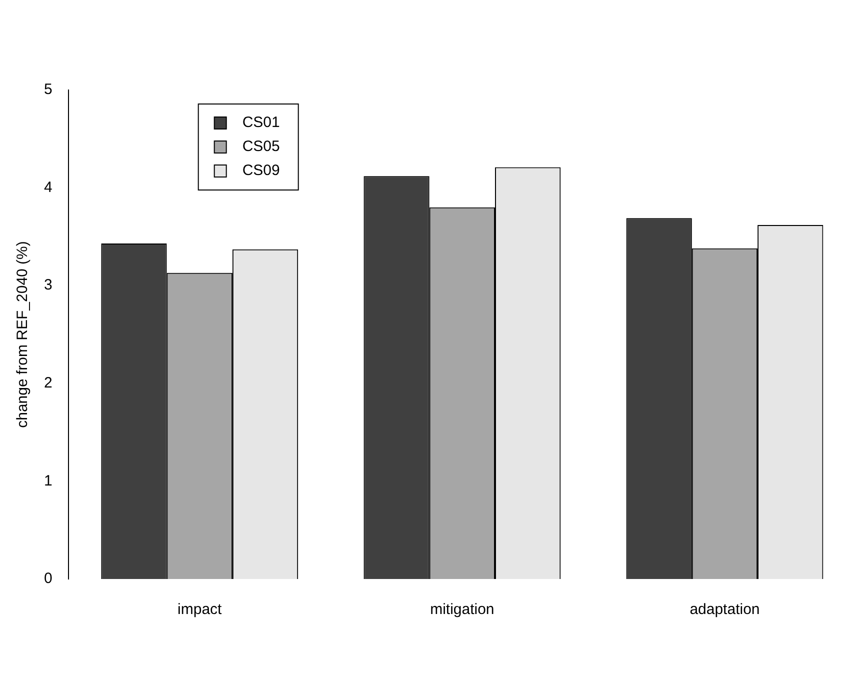 Image resolution: width=858 pixels, height=691 pixels. What do you see at coordinates (261, 171) in the screenshot?
I see `legend-label: CS09` at bounding box center [261, 171].